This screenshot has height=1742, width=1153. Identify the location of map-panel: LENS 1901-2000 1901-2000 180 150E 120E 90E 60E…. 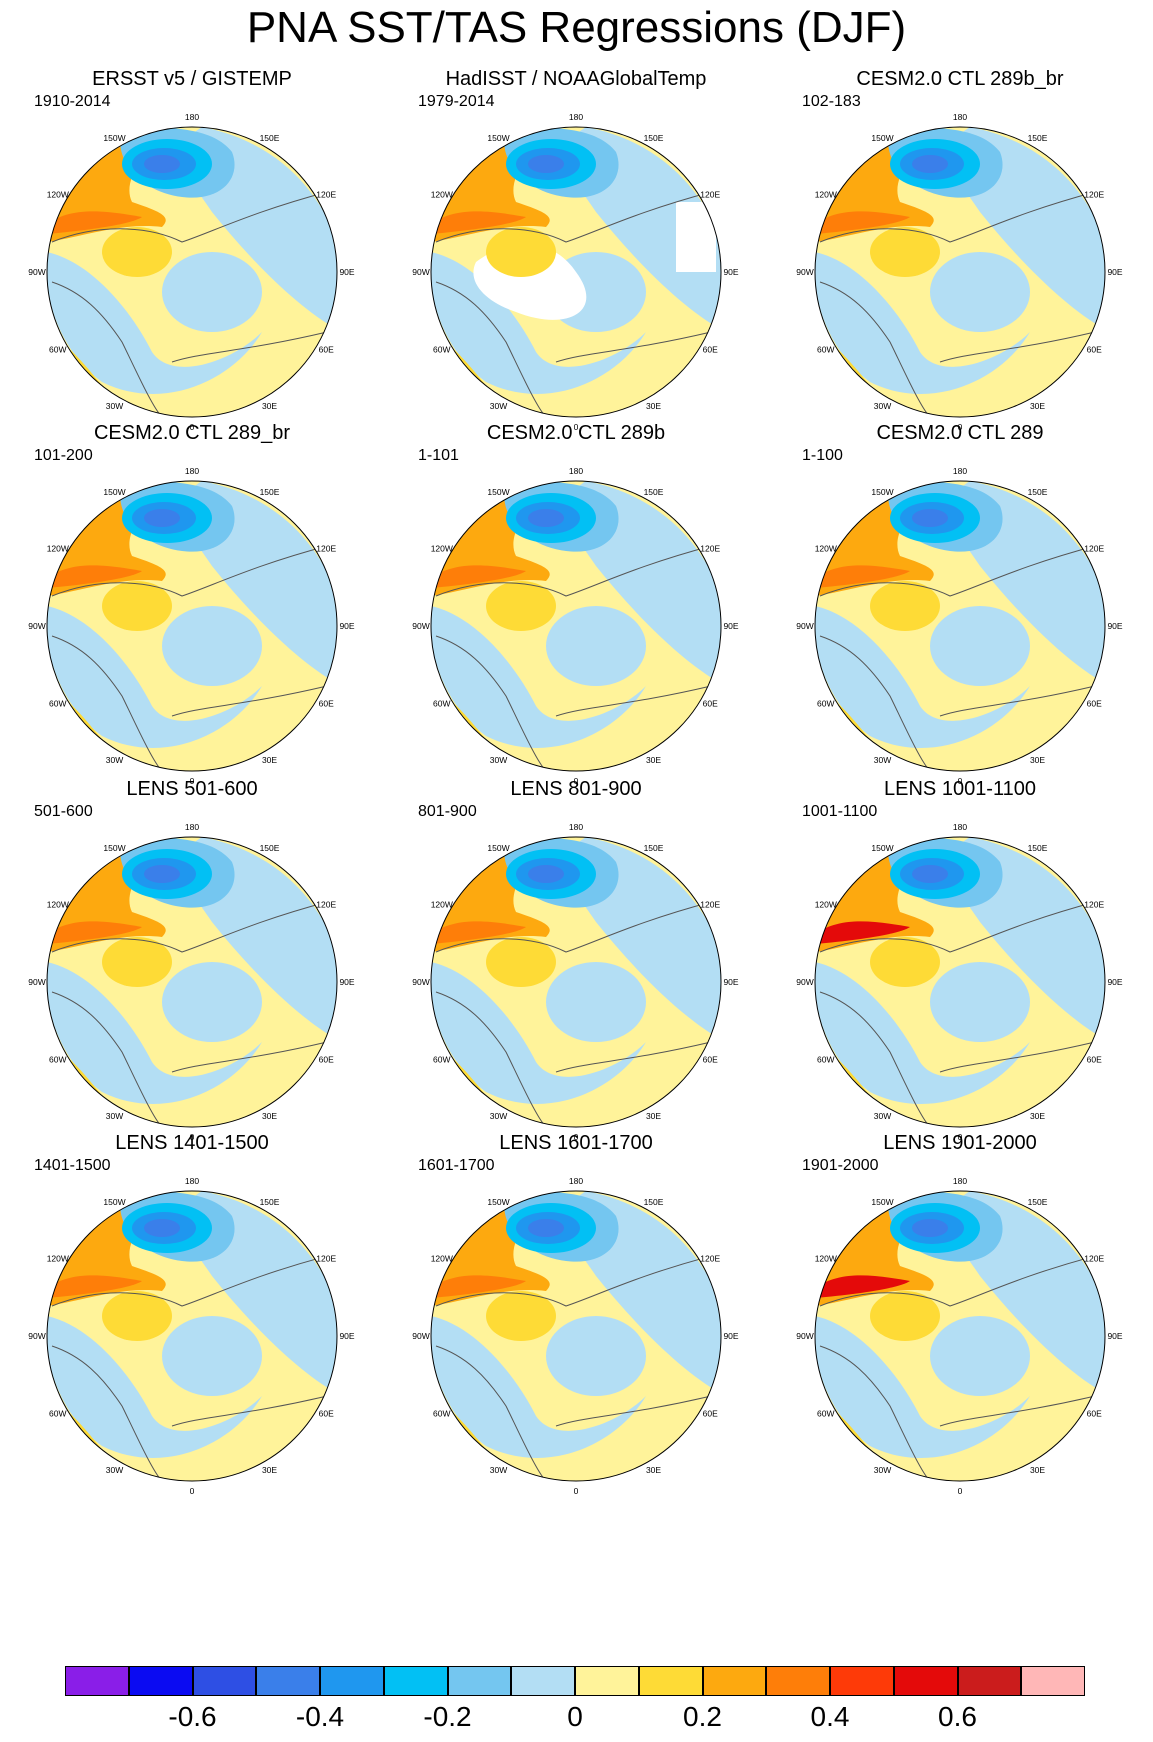
(960, 1327).